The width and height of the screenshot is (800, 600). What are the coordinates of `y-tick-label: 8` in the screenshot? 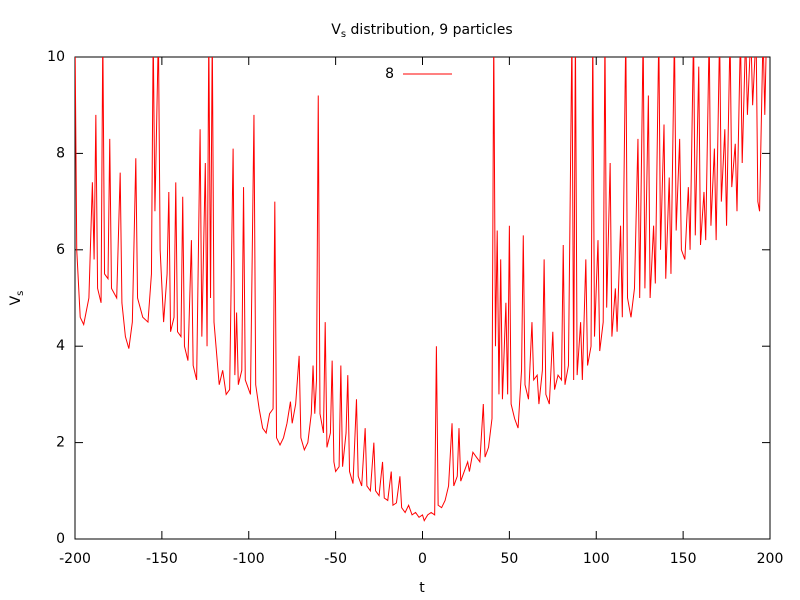 It's located at (60, 153).